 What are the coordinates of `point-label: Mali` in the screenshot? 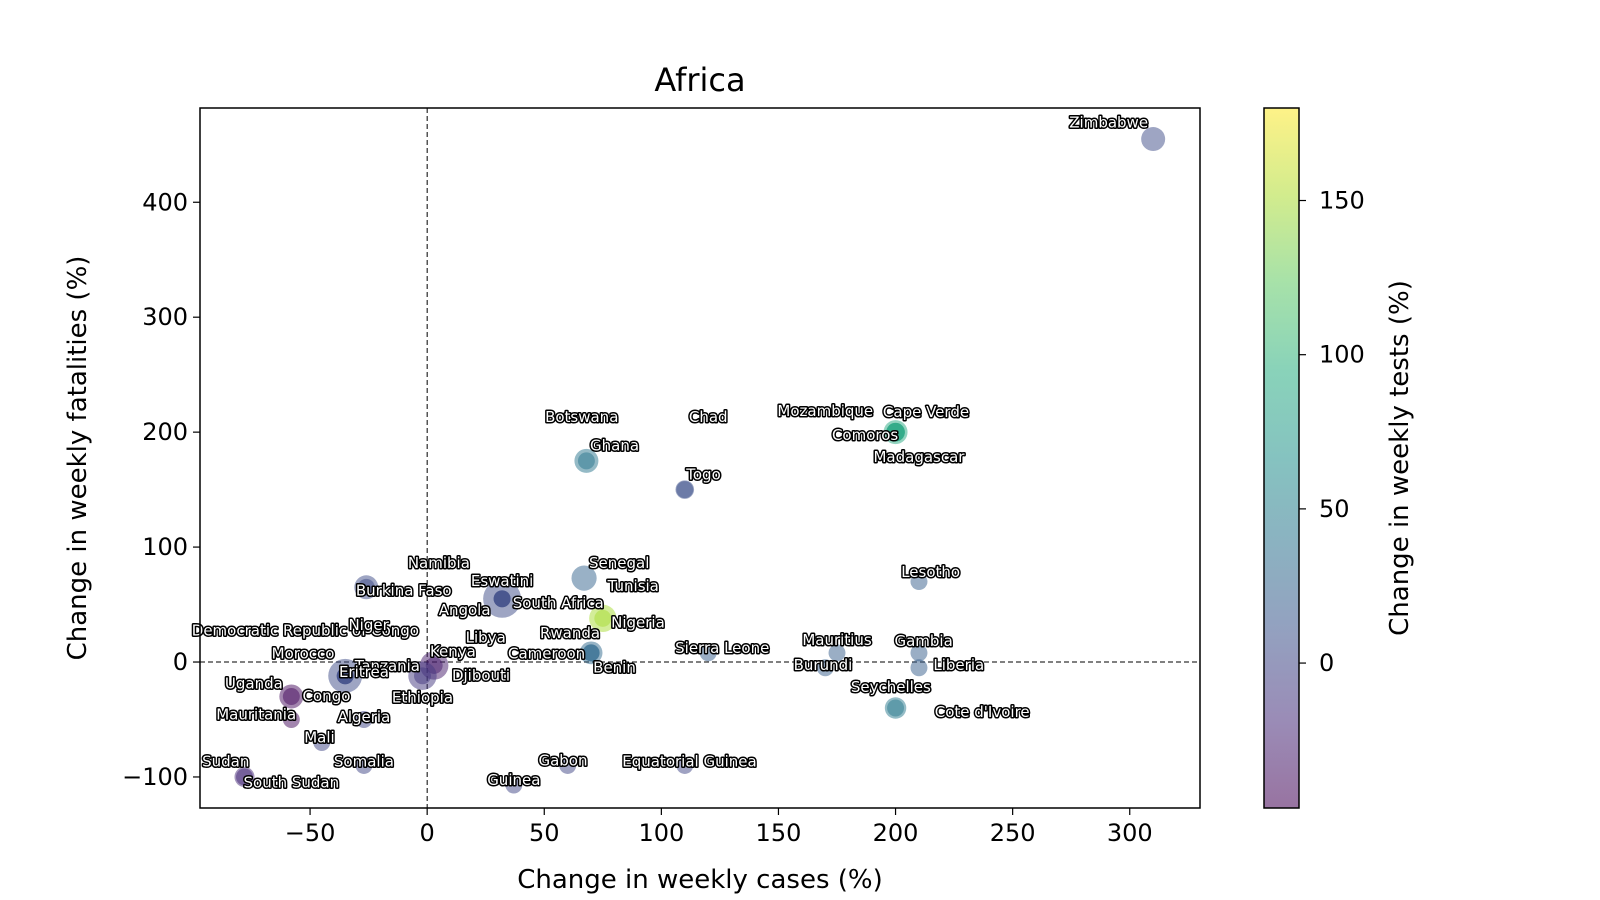 It's located at (319, 737).